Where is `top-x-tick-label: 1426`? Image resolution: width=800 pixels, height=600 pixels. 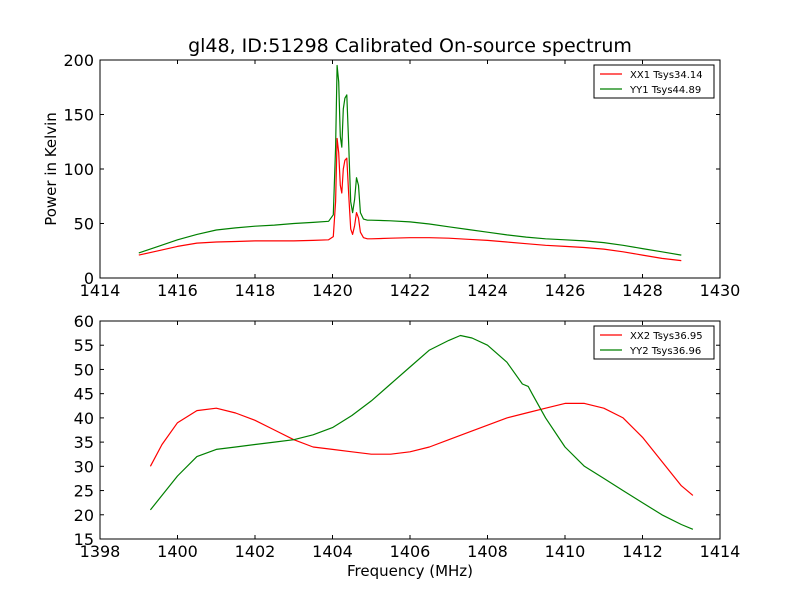
top-x-tick-label: 1426 is located at coordinates (565, 290).